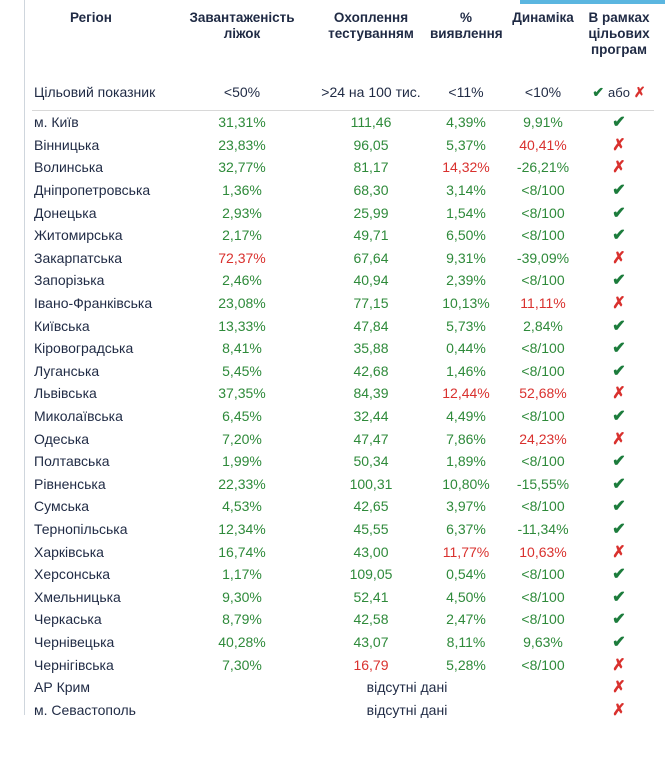 This screenshot has width=665, height=764. Describe the element at coordinates (371, 619) in the screenshot. I see `testing-value: 42,58` at that location.